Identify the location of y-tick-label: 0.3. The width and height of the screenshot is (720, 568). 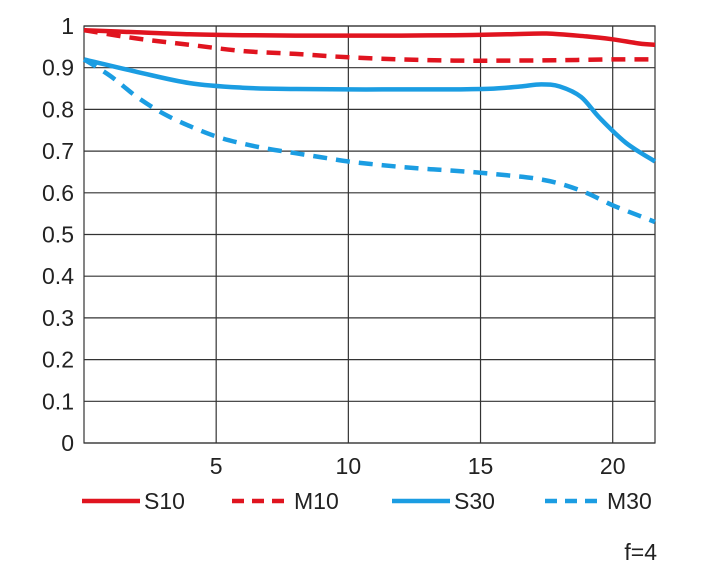
(58, 318).